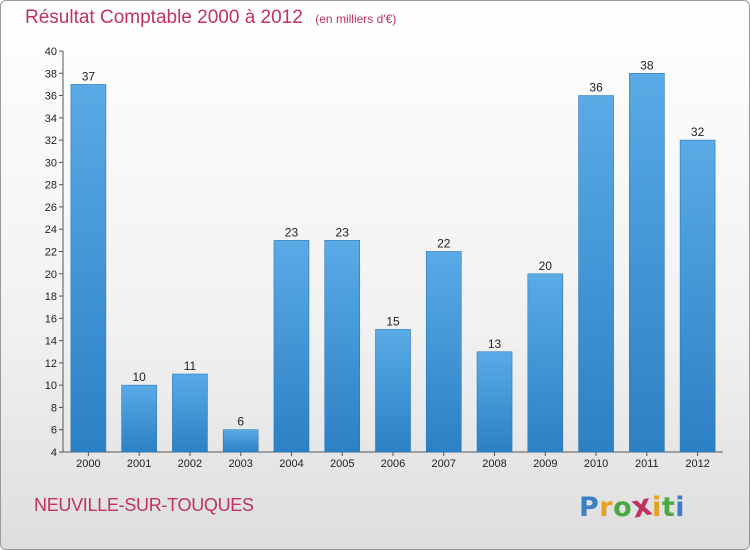  I want to click on value-label-2007: 22, so click(444, 244).